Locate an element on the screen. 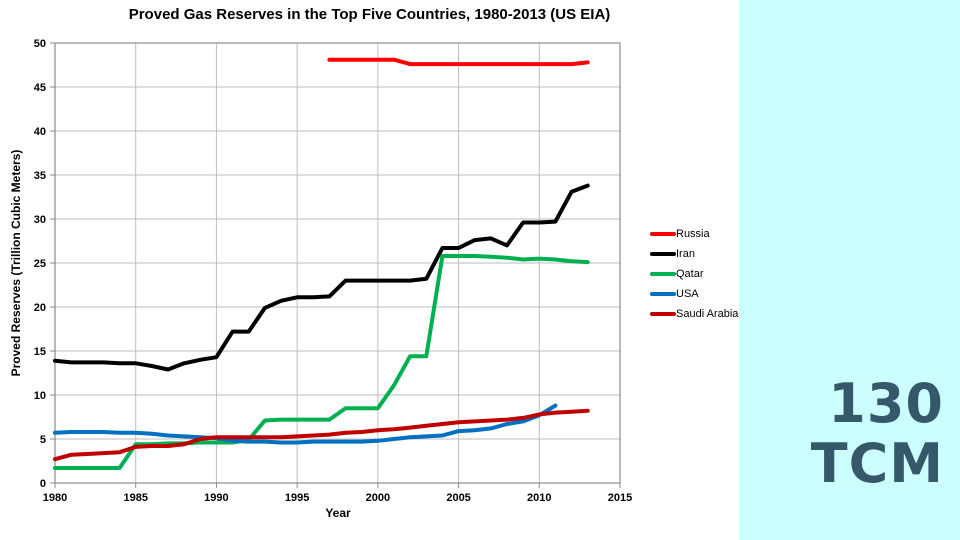  series-line-russia is located at coordinates (458, 62).